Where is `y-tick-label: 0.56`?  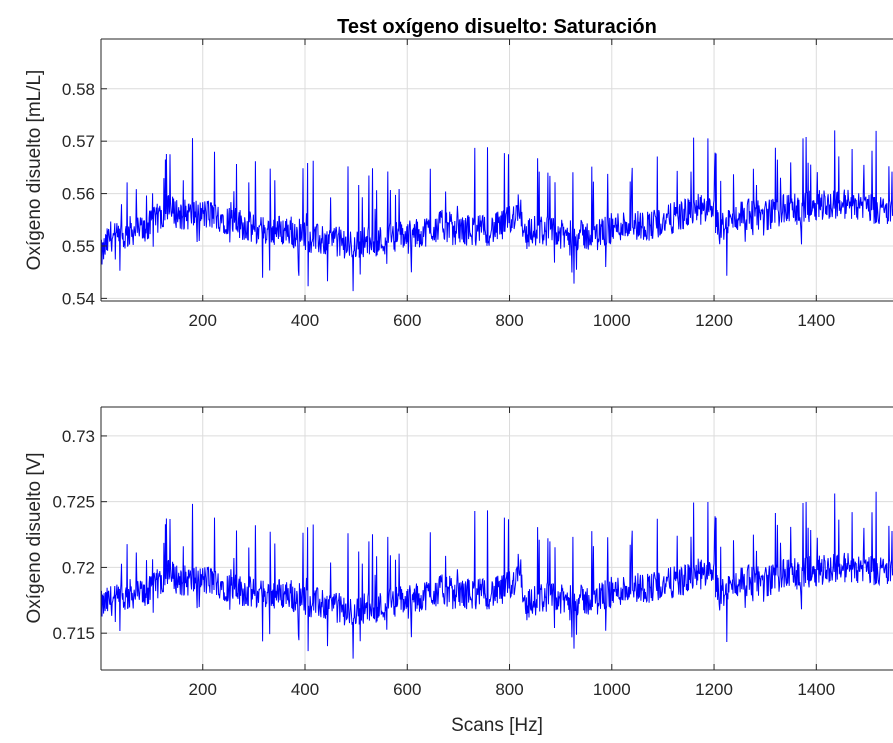 y-tick-label: 0.56 is located at coordinates (78, 194).